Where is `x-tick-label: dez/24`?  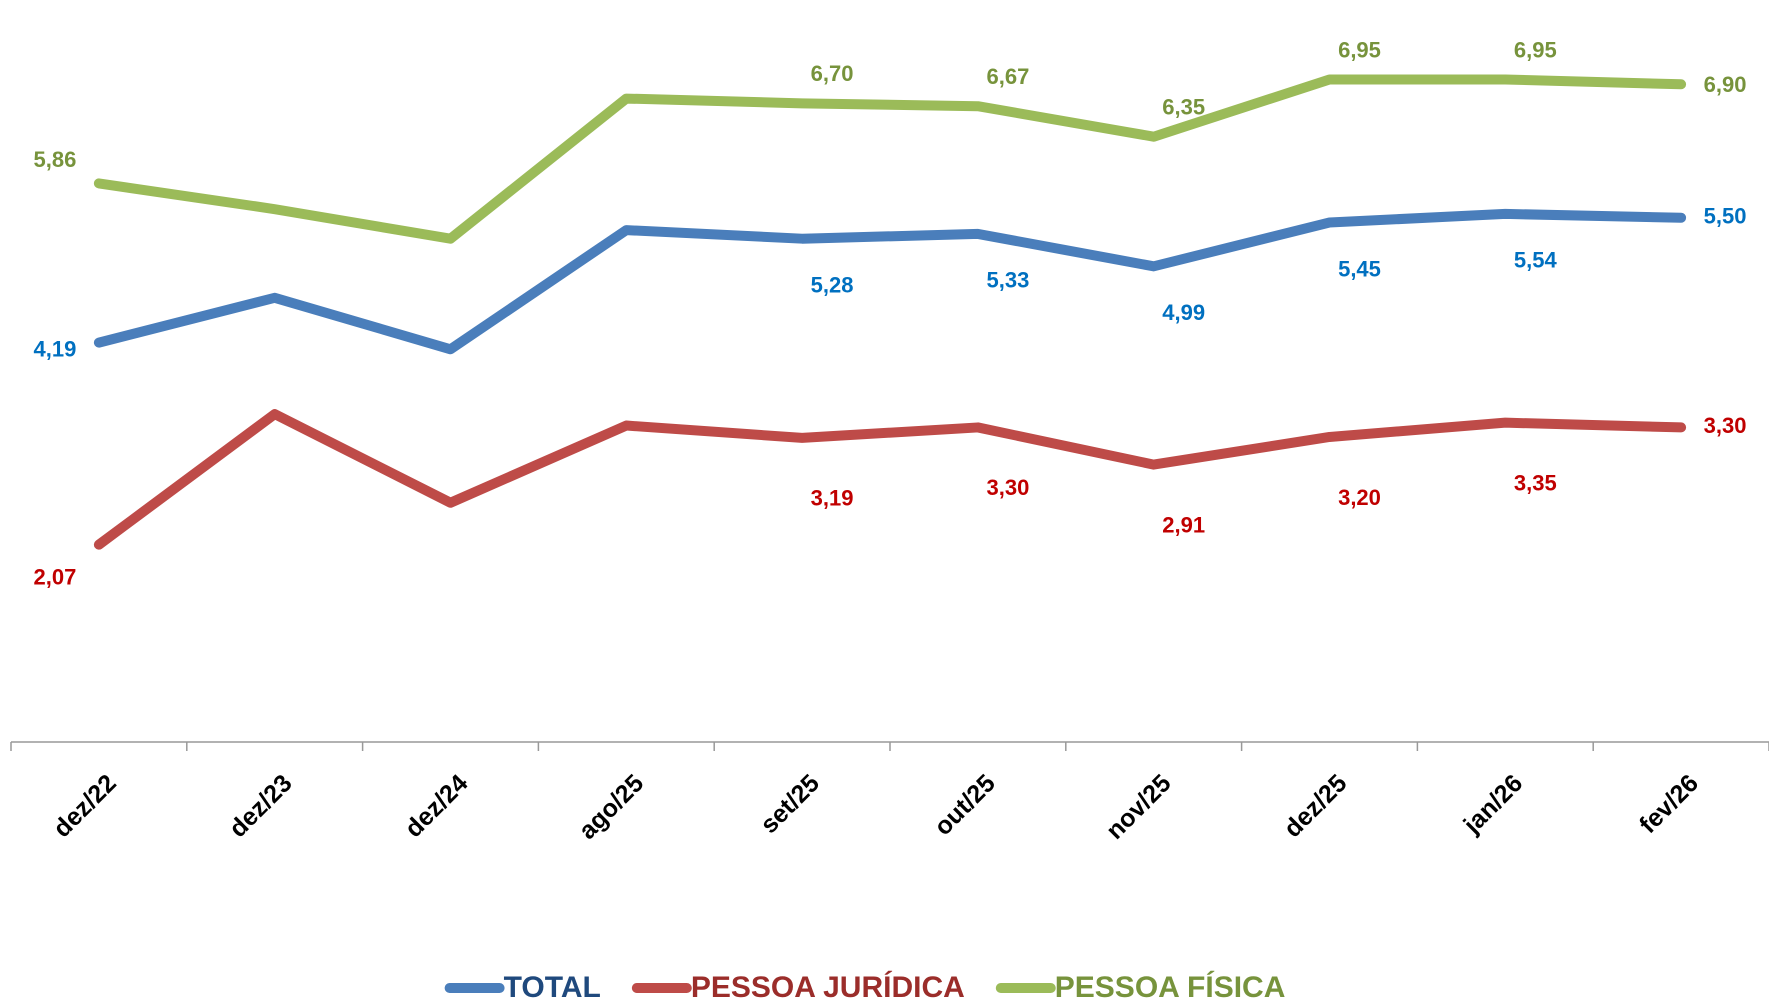 x-tick-label: dez/24 is located at coordinates (437, 806).